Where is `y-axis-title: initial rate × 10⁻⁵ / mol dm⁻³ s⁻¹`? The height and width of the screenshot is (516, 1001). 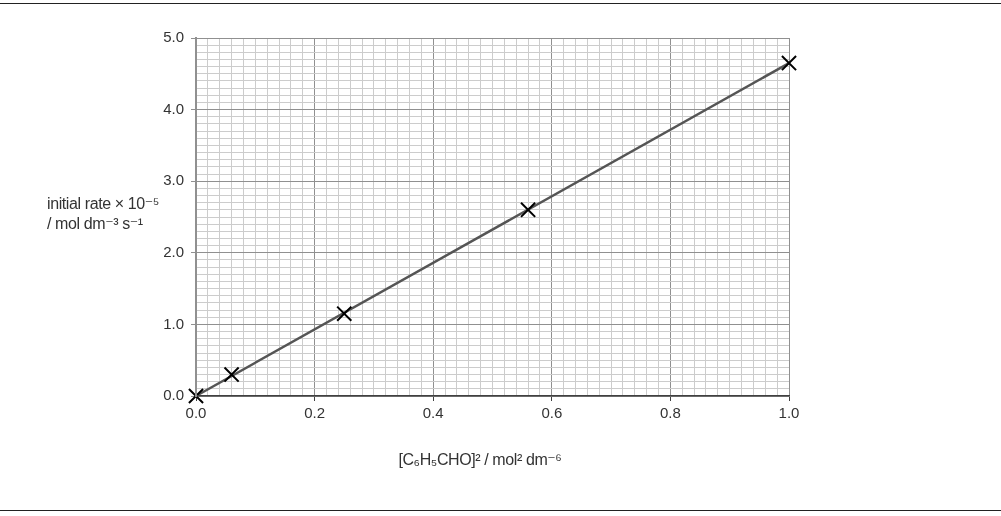
y-axis-title: initial rate × 10⁻⁵ / mol dm⁻³ s⁻¹ is located at coordinates (103, 214).